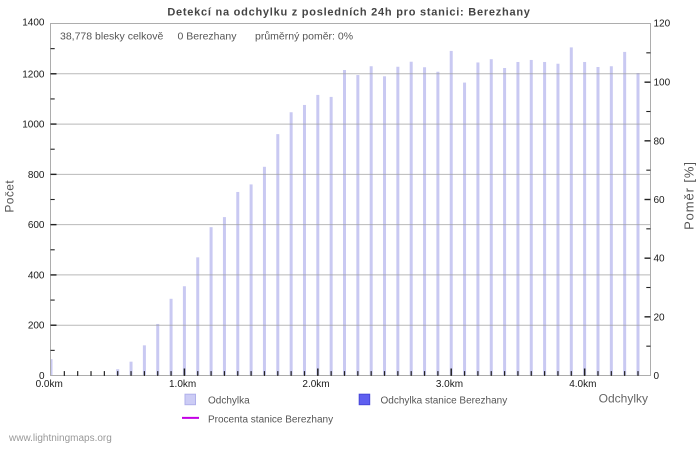 The image size is (700, 450). I want to click on svg-text: 1200, so click(33, 74).